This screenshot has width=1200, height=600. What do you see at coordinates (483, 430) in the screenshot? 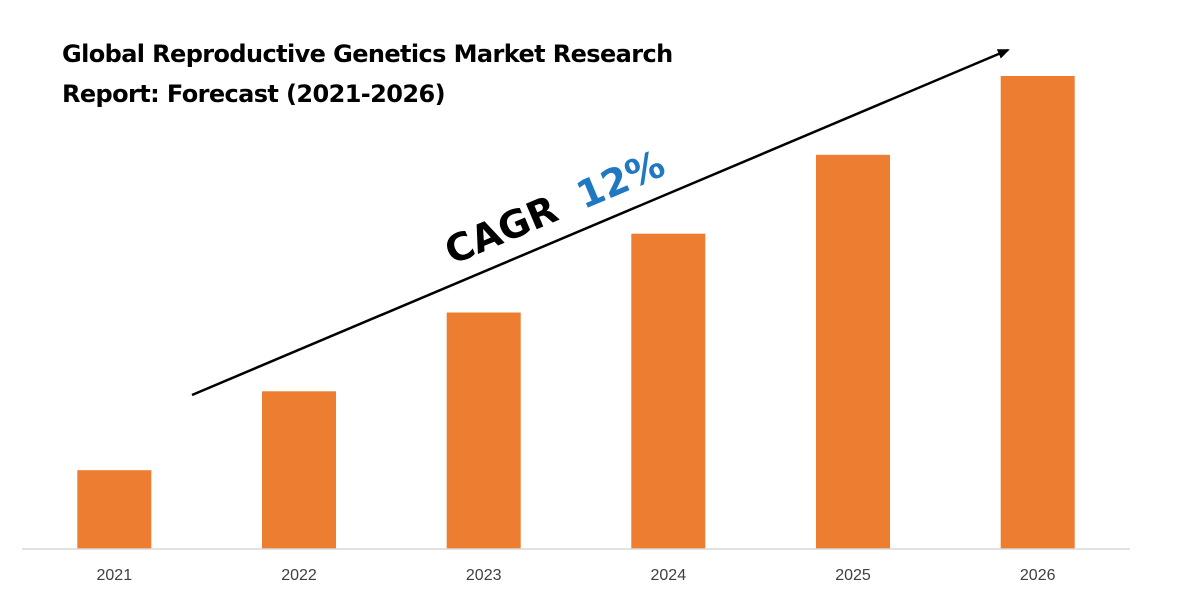
I see `bar-2023` at bounding box center [483, 430].